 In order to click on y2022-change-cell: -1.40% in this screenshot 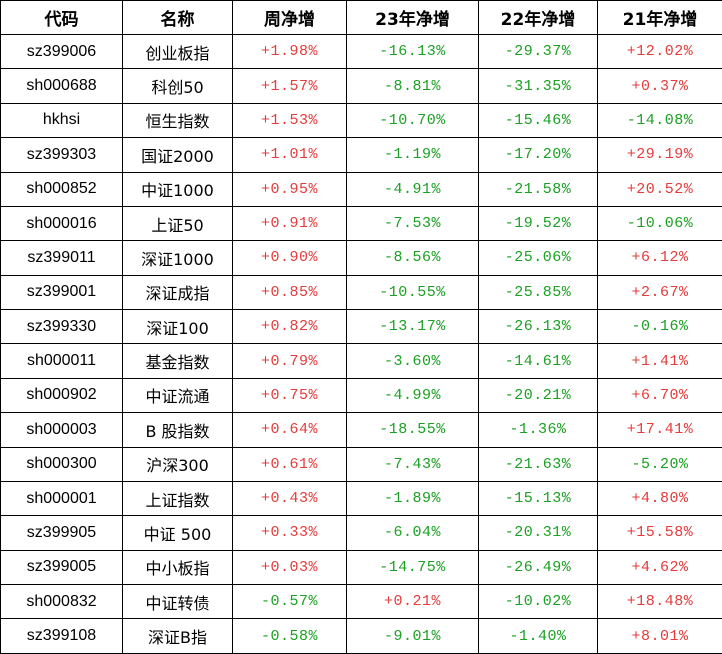, I will do `click(538, 636)`.